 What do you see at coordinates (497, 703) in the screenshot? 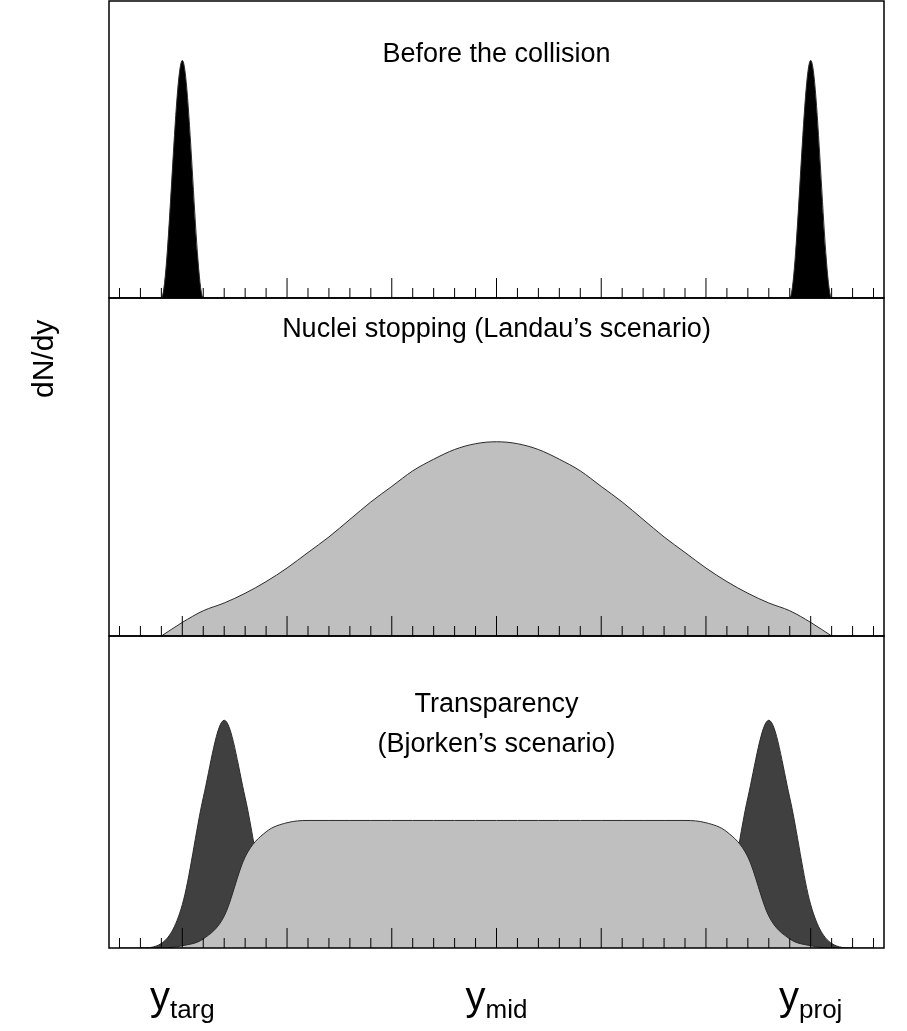
I see `chart-title: Transparency` at bounding box center [497, 703].